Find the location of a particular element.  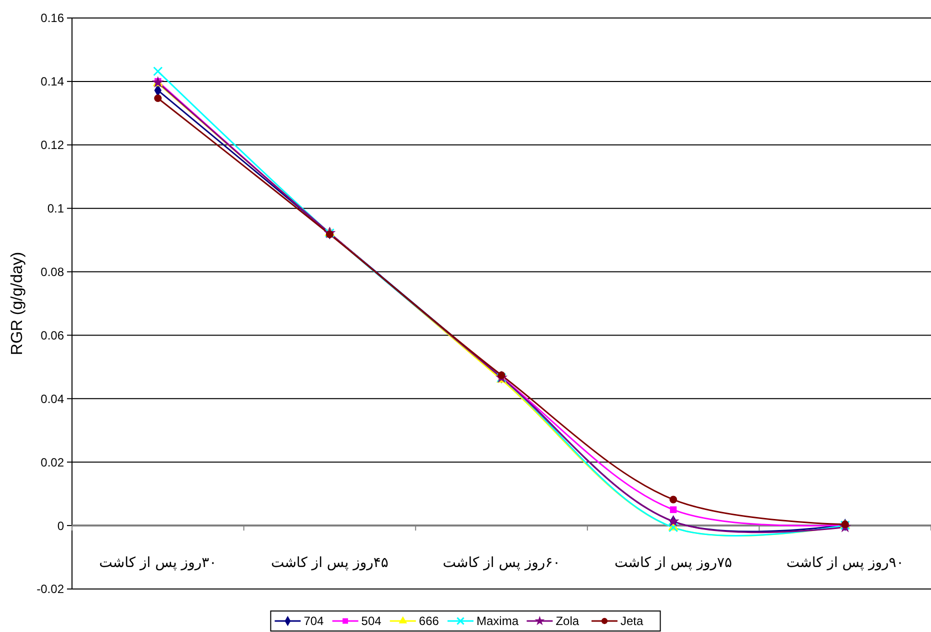

y-tick-label: 0.04 is located at coordinates (52, 399).